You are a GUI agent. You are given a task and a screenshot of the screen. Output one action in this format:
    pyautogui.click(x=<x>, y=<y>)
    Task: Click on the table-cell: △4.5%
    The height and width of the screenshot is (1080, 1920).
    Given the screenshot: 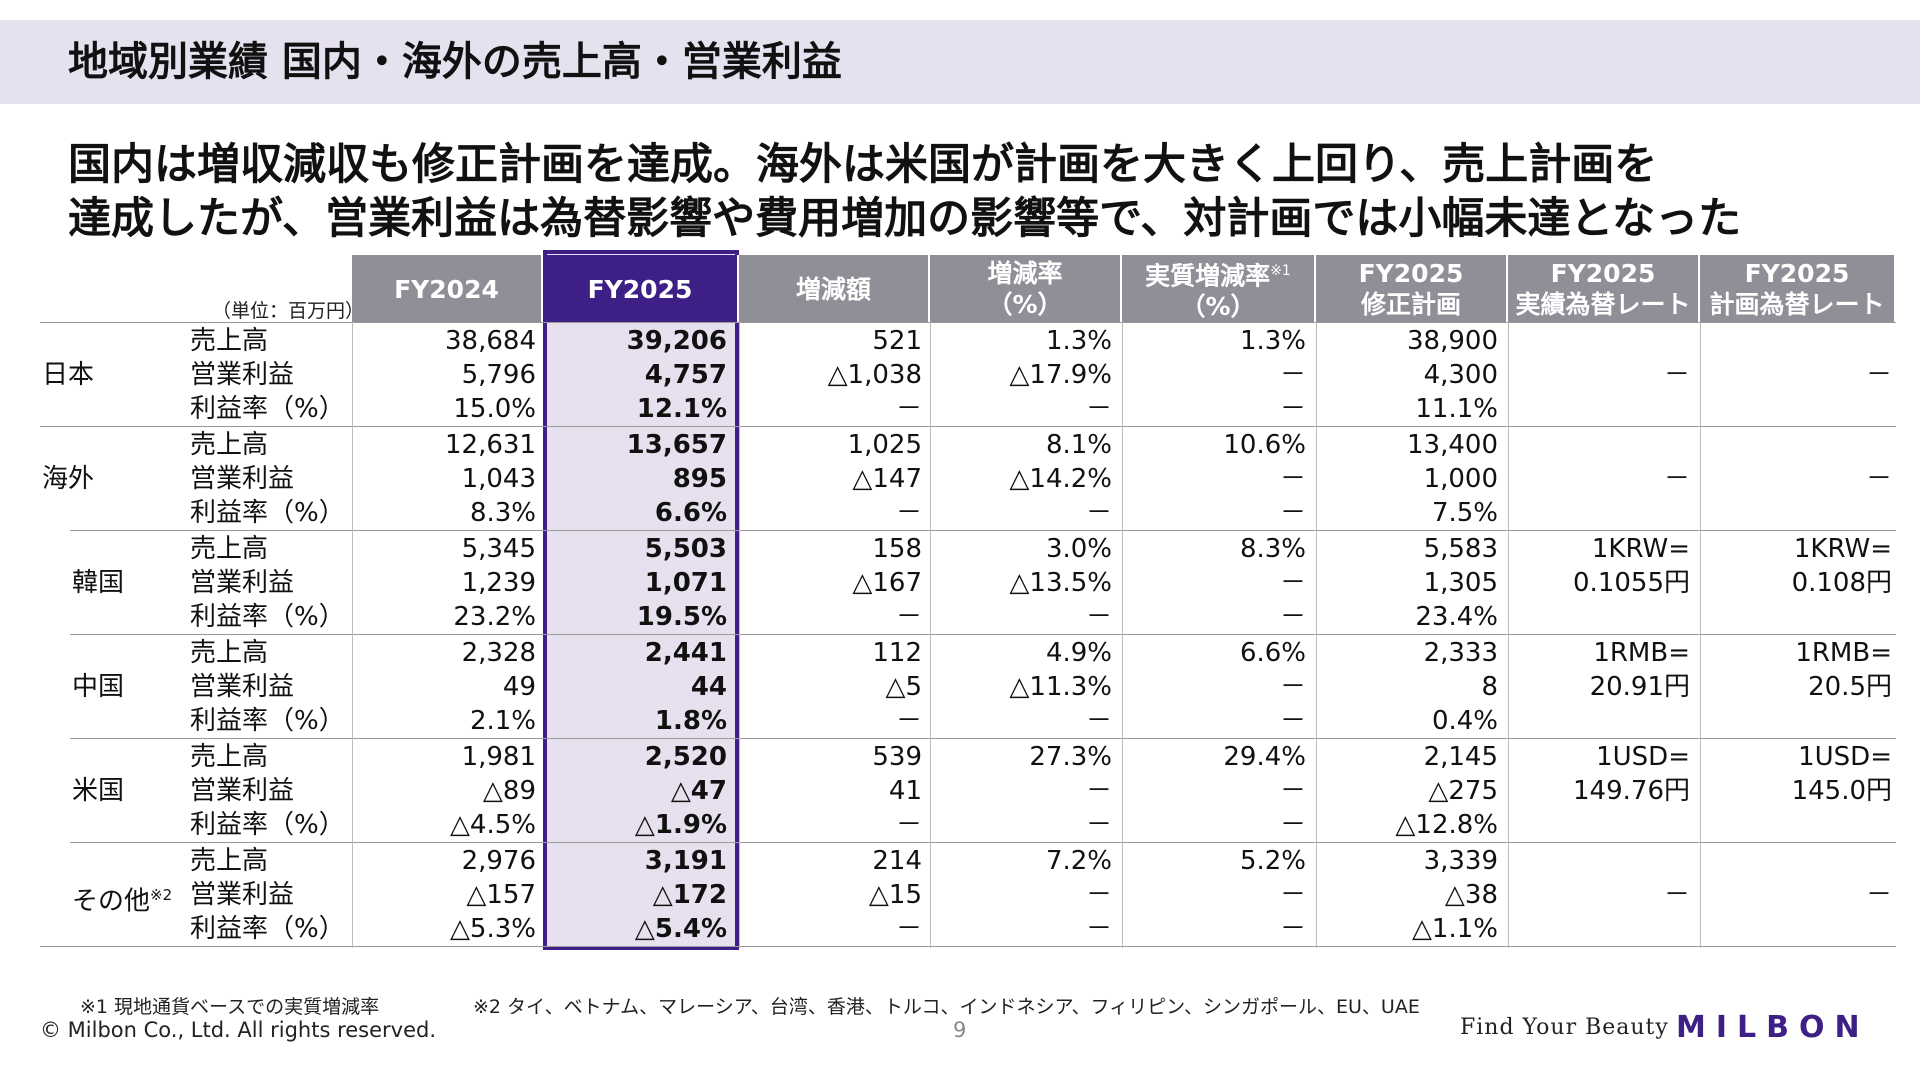 What is the action you would take?
    pyautogui.click(x=492, y=825)
    